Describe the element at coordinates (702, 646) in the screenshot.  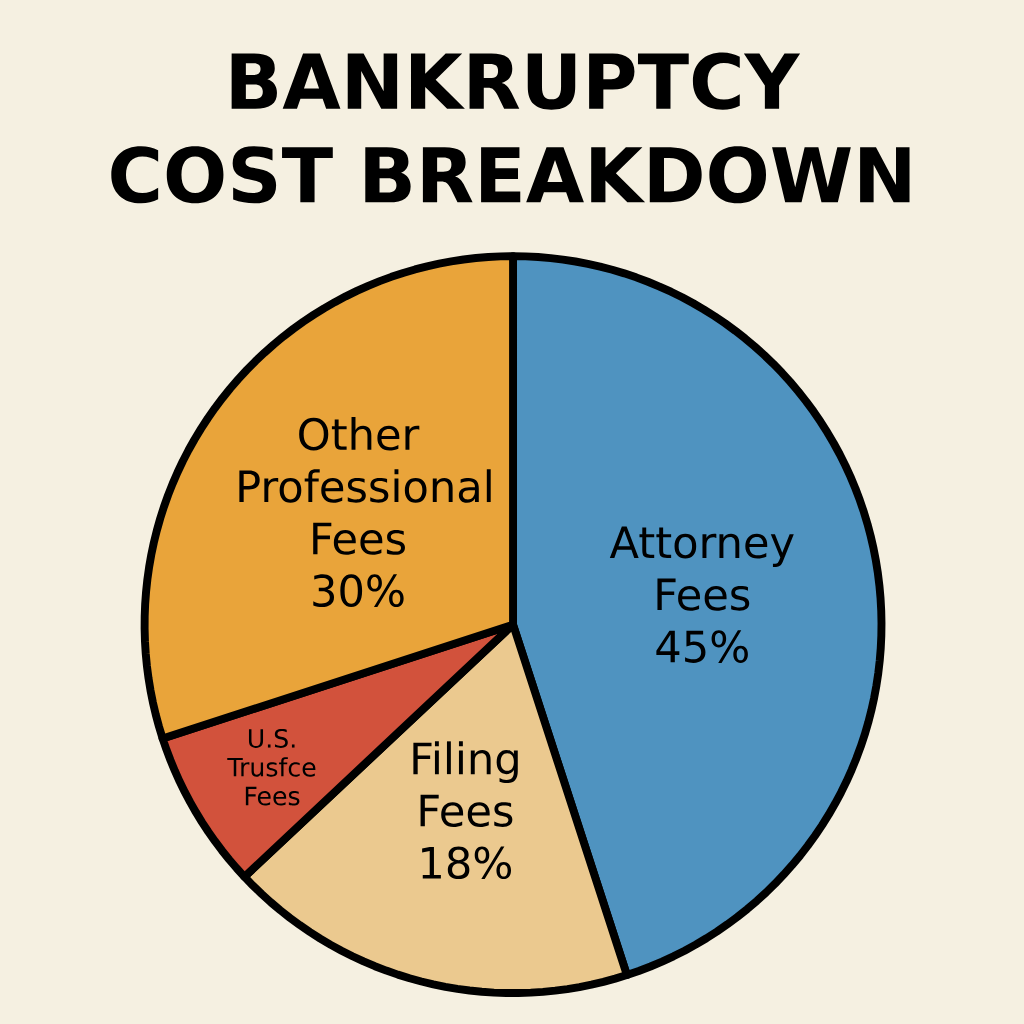
I see `data-label: 45%` at that location.